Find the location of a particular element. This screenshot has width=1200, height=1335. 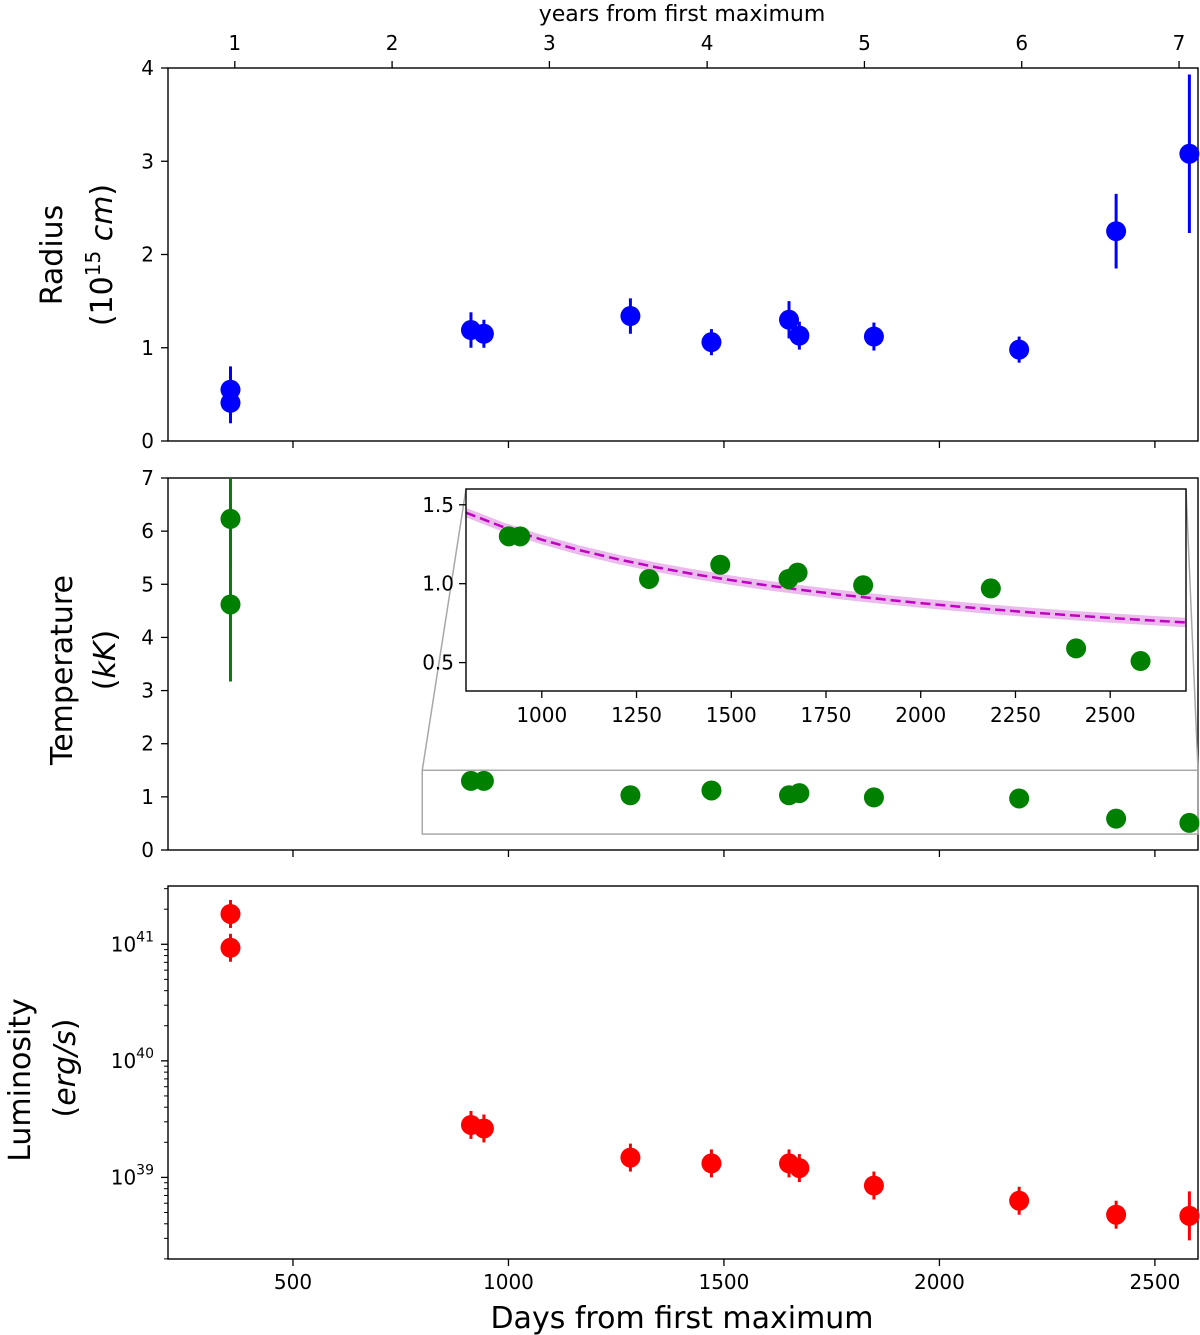

inset-y-tick-label: 1.5 is located at coordinates (438, 505).